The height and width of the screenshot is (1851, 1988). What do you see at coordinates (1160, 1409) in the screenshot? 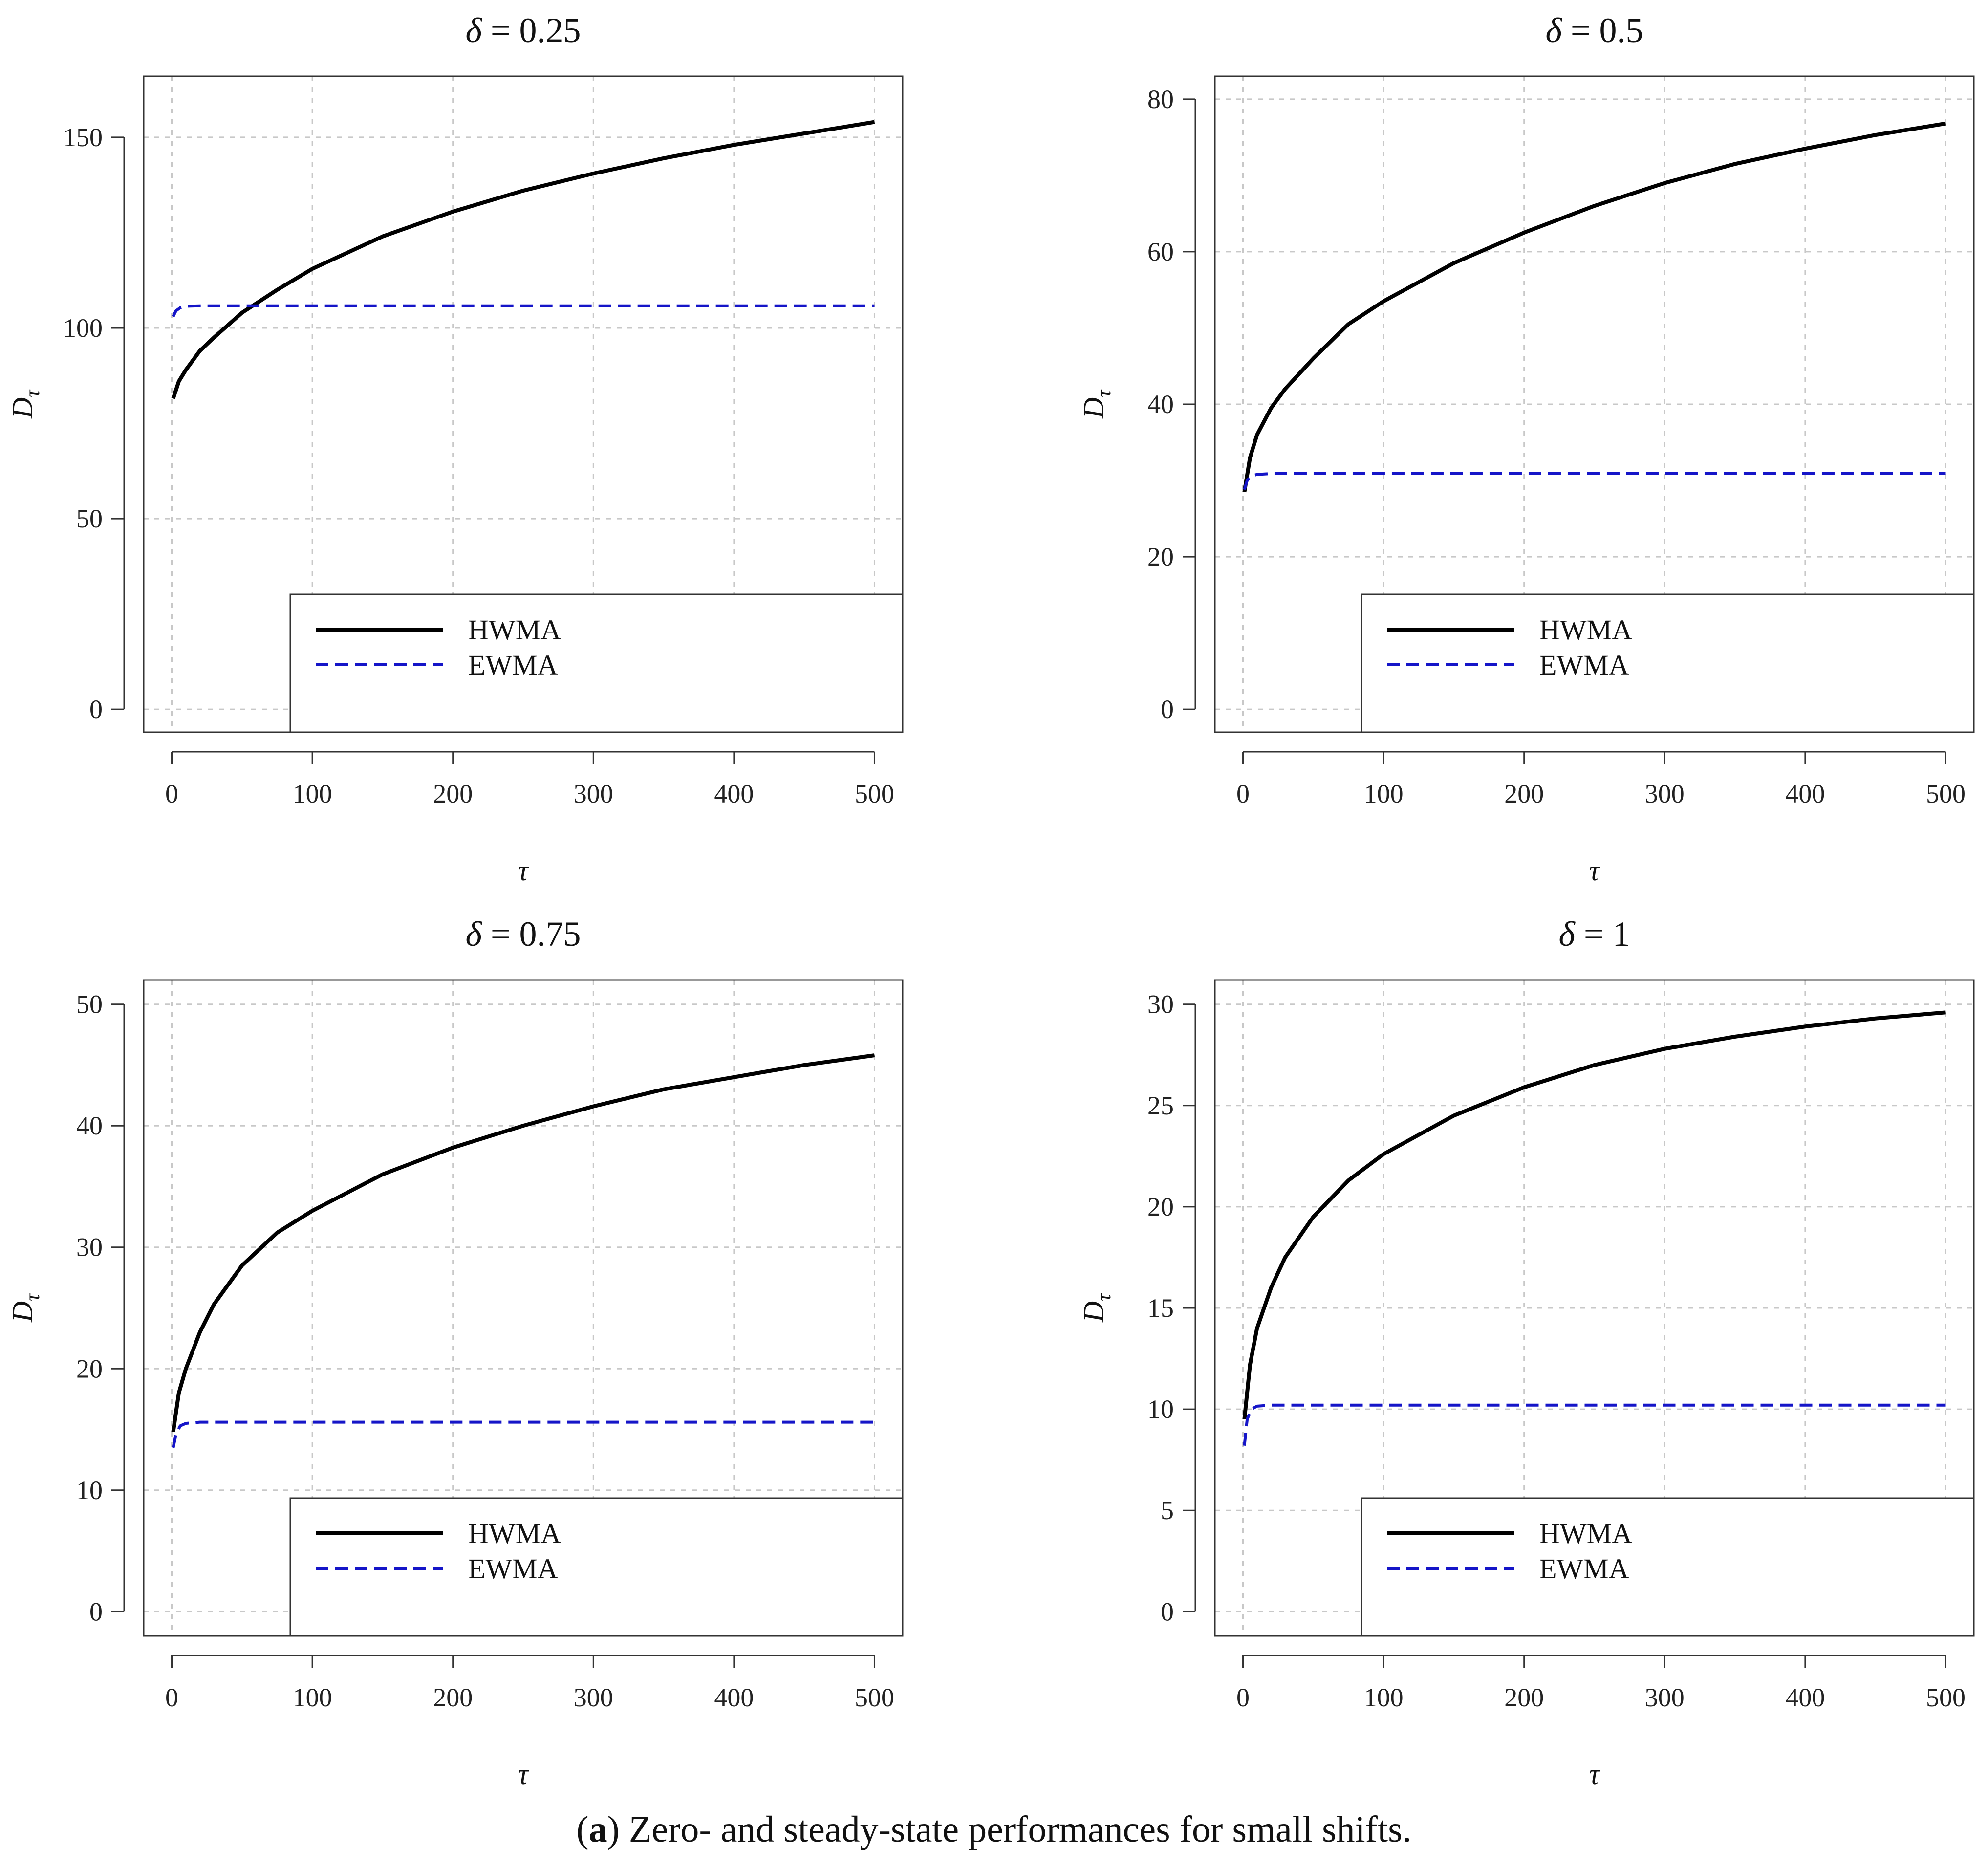
I see `y-tick-label: 10` at bounding box center [1160, 1409].